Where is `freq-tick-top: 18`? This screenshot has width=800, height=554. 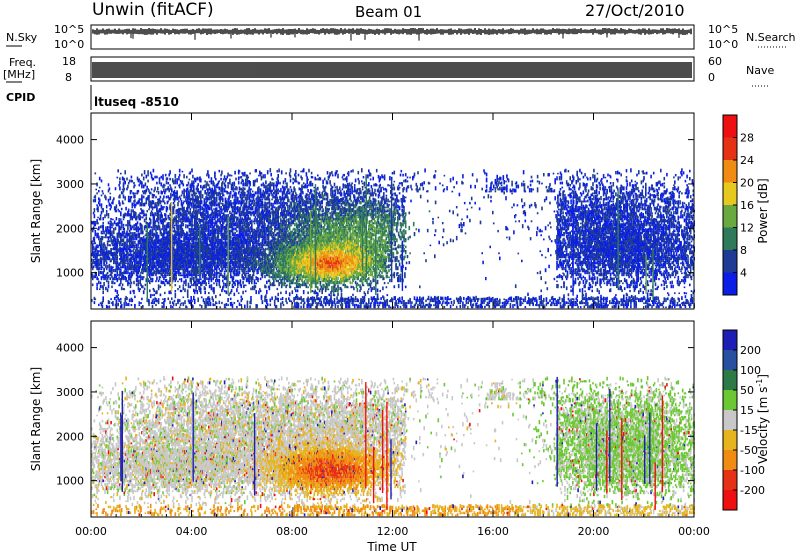
freq-tick-top: 18 is located at coordinates (69, 61).